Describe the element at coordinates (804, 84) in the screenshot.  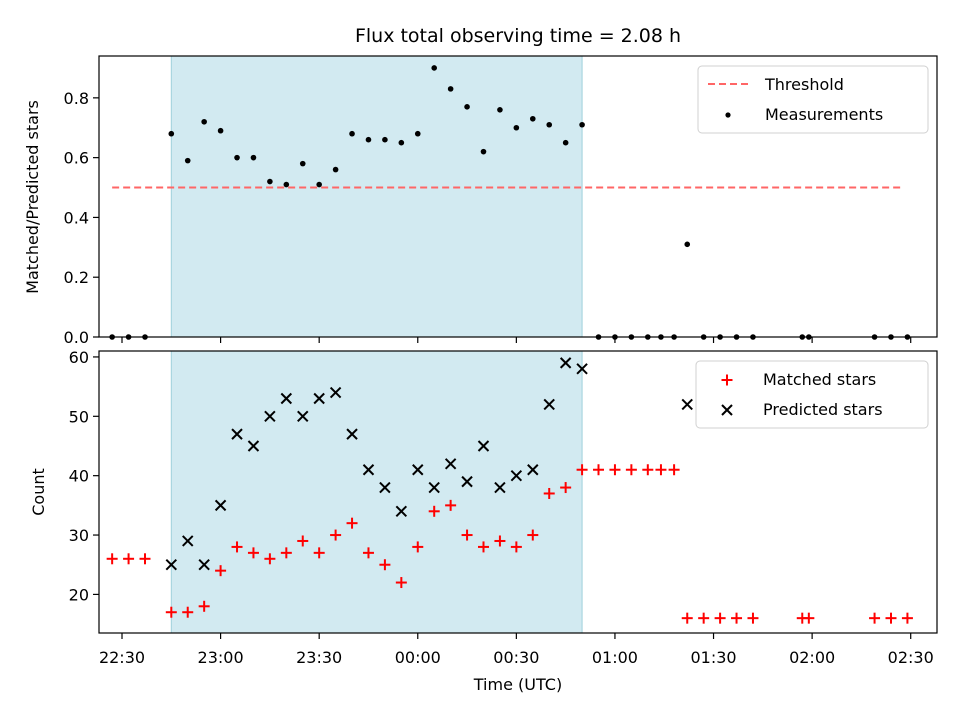
I see `threshold-legend-label: Threshold` at that location.